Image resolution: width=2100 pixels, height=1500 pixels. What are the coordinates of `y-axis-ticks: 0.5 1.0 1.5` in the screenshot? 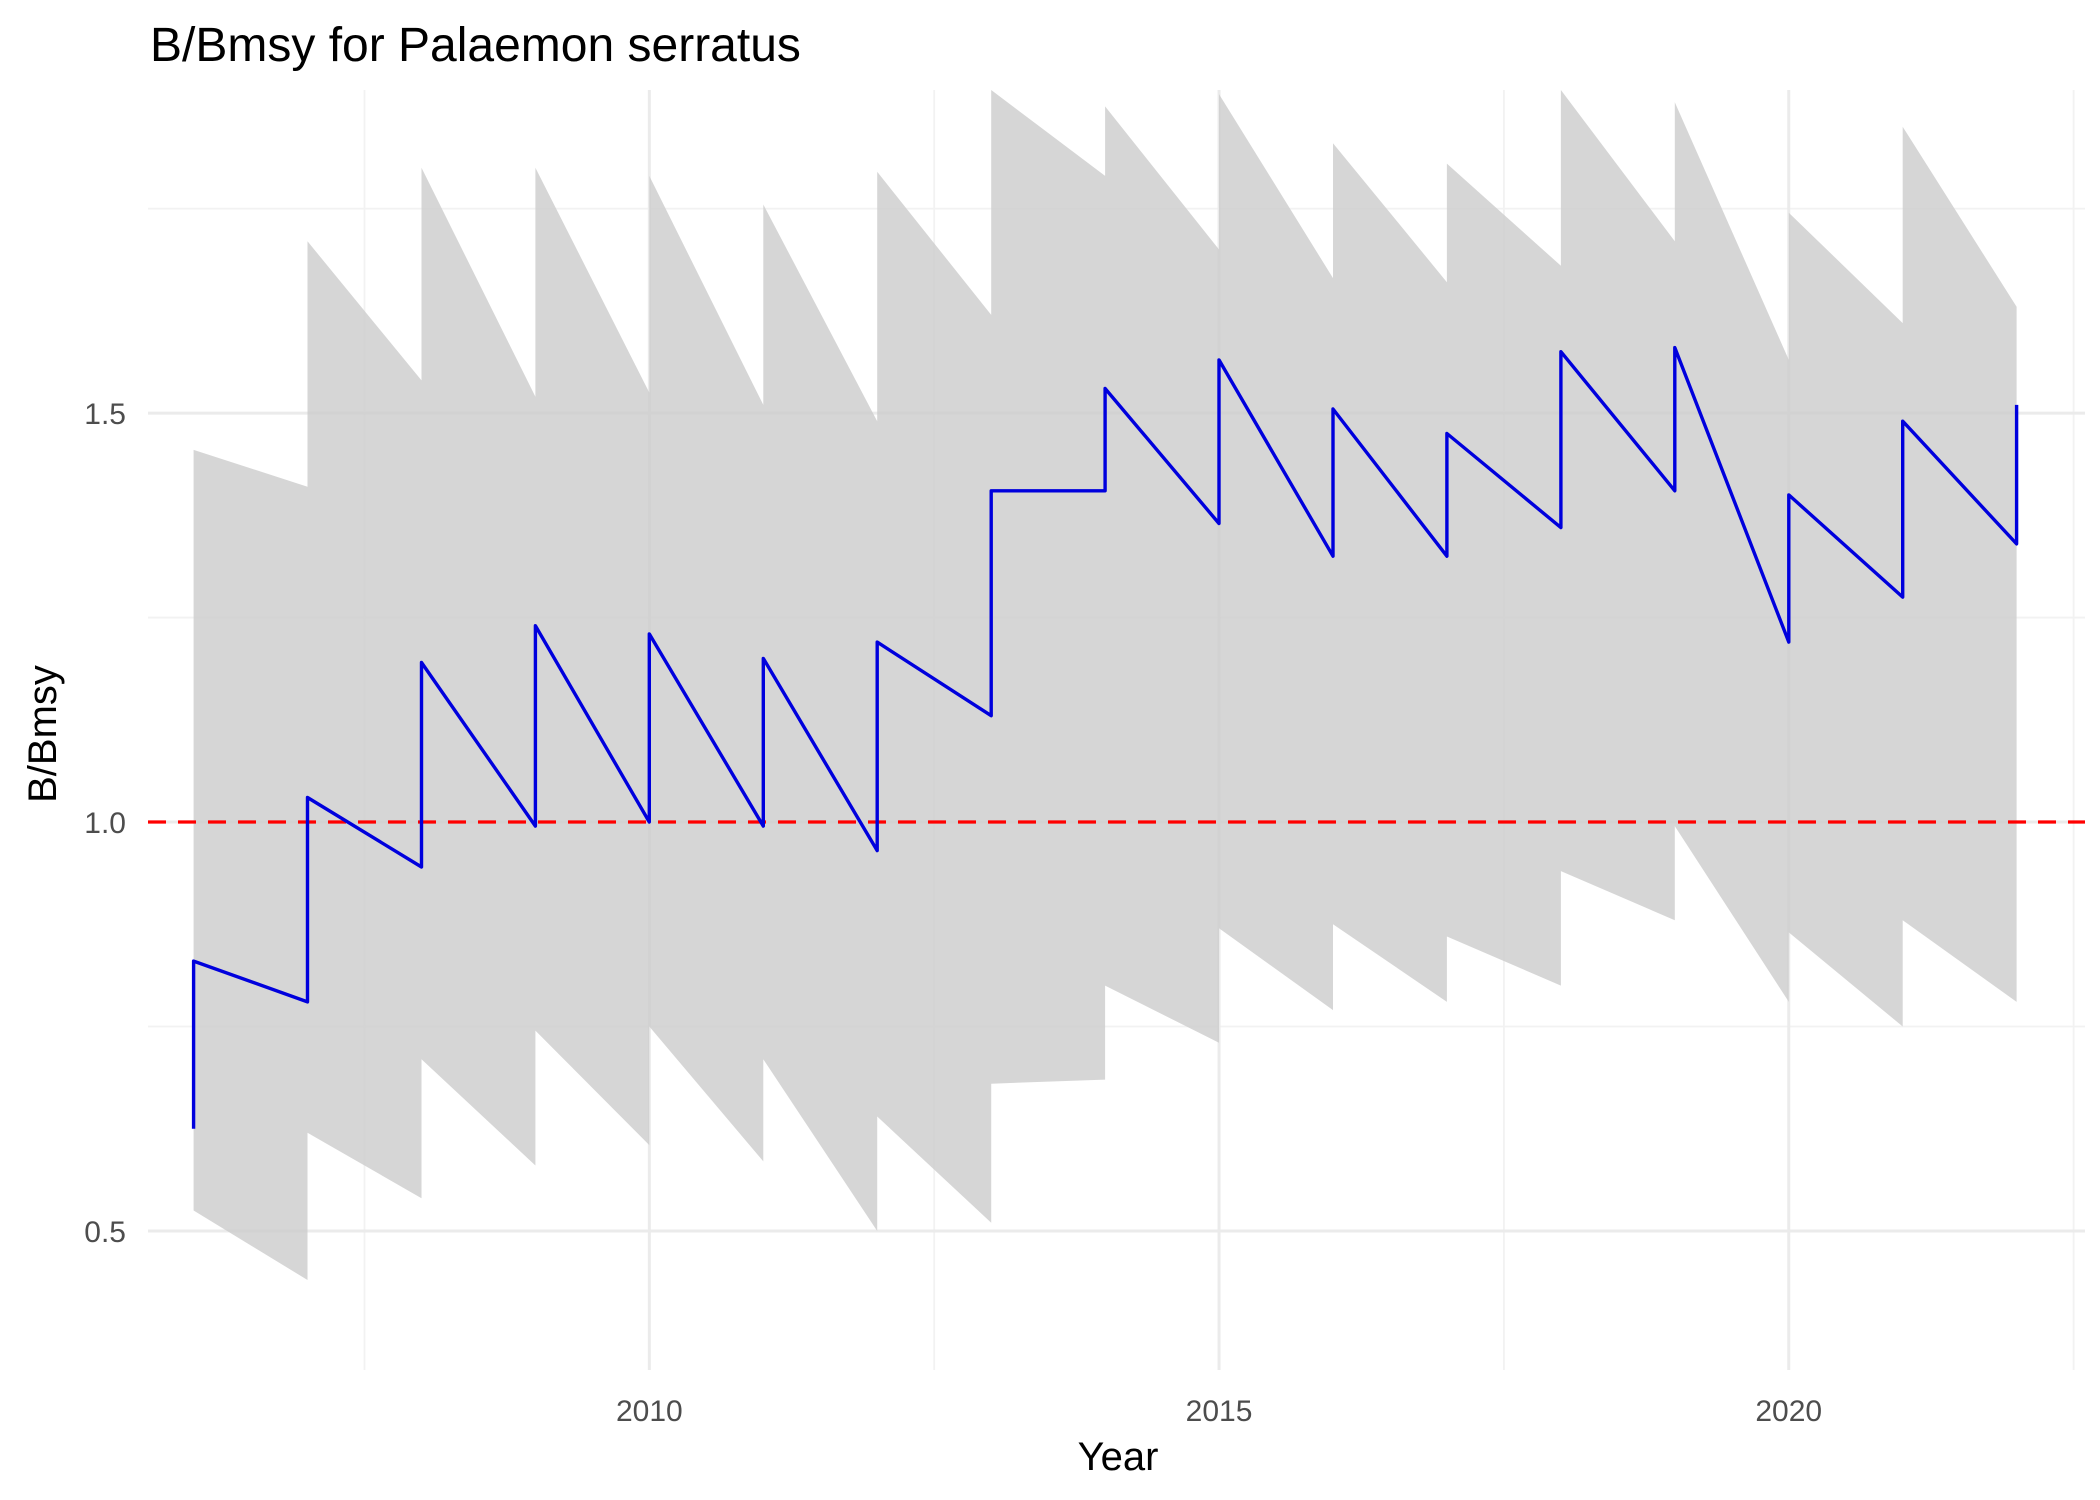 It's located at (105, 823).